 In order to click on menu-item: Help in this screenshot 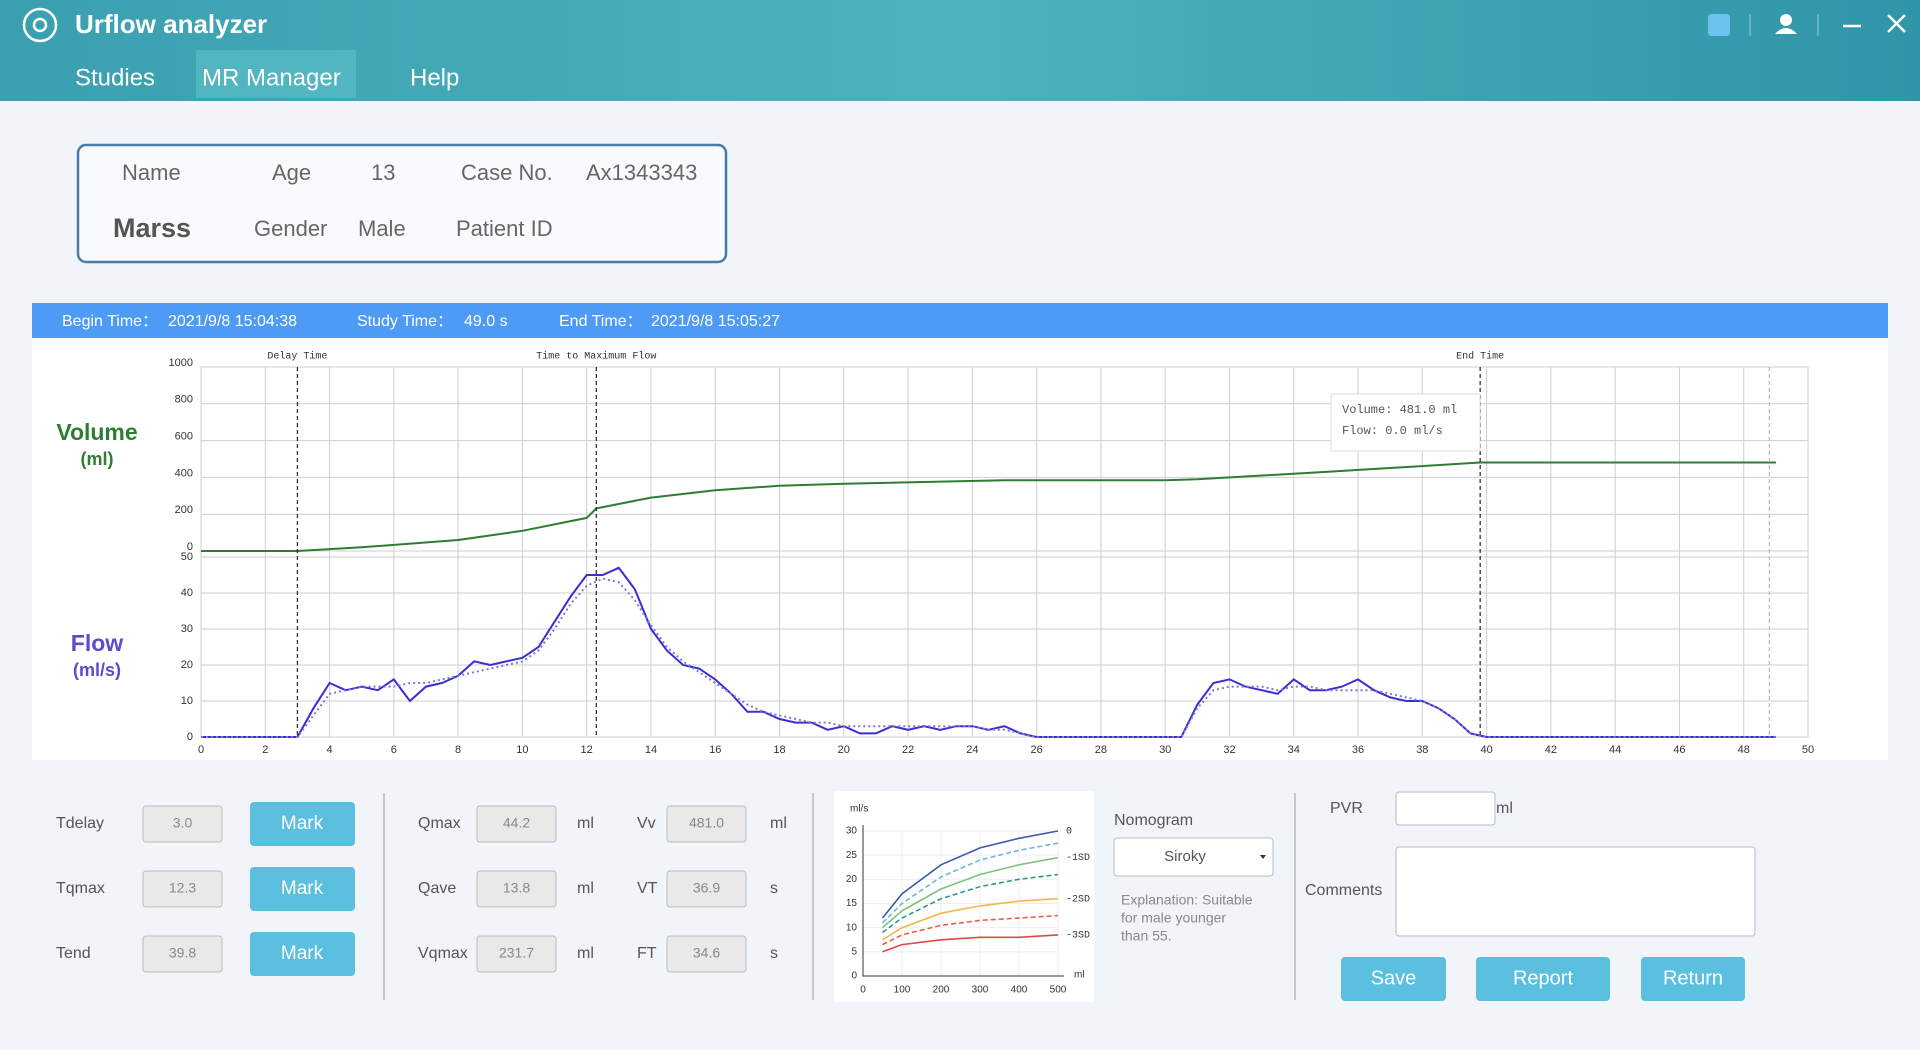, I will do `click(434, 77)`.